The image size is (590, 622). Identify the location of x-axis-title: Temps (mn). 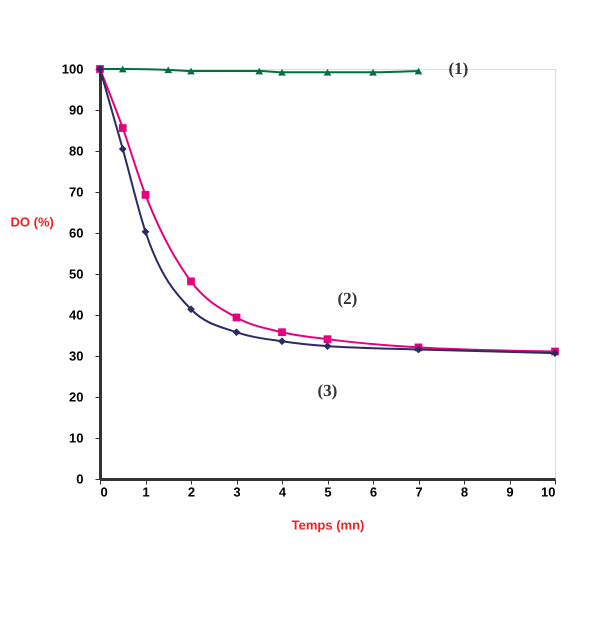
(328, 525).